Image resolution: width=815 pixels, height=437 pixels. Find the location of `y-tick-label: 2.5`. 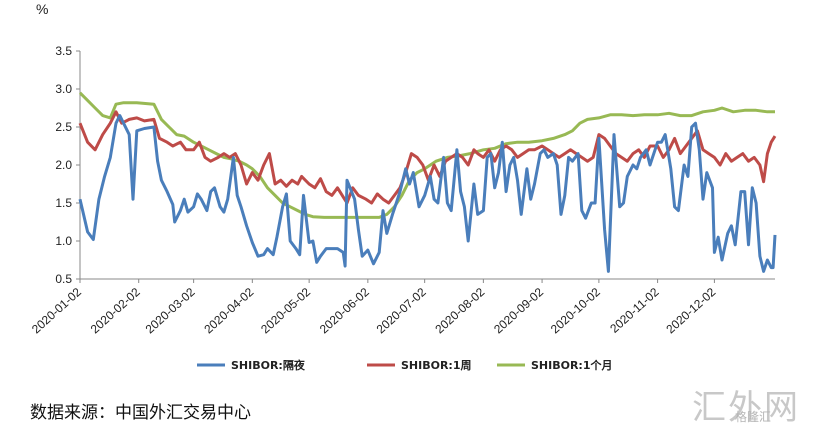

y-tick-label: 2.5 is located at coordinates (63, 127).